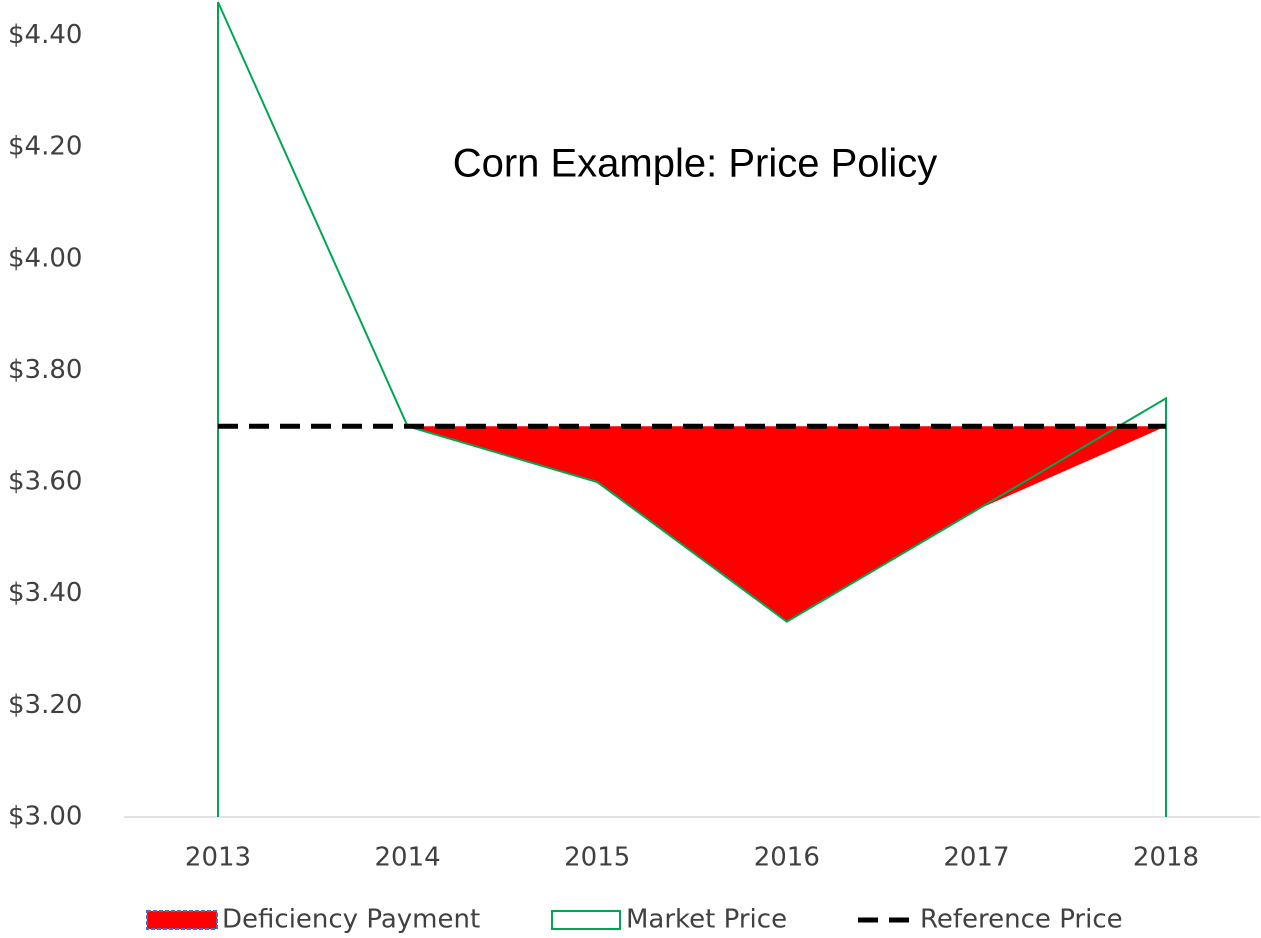 The height and width of the screenshot is (938, 1261). What do you see at coordinates (1021, 920) in the screenshot?
I see `legend-label: Reference Price` at bounding box center [1021, 920].